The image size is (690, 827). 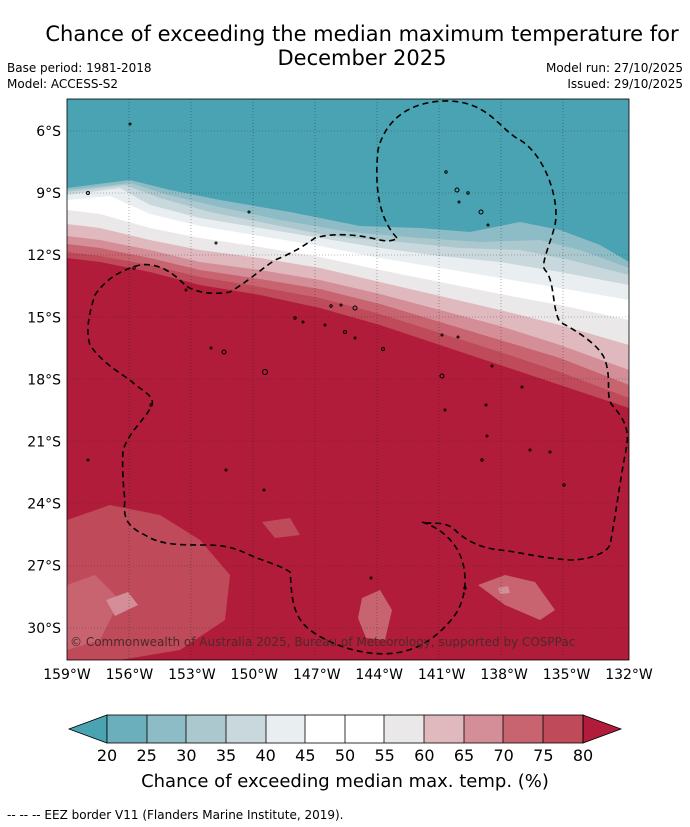 I want to click on colorbar-tick-labels: 20 25 30 35 40 45 50 55 60 65 70 75 80, so click(x=345, y=755).